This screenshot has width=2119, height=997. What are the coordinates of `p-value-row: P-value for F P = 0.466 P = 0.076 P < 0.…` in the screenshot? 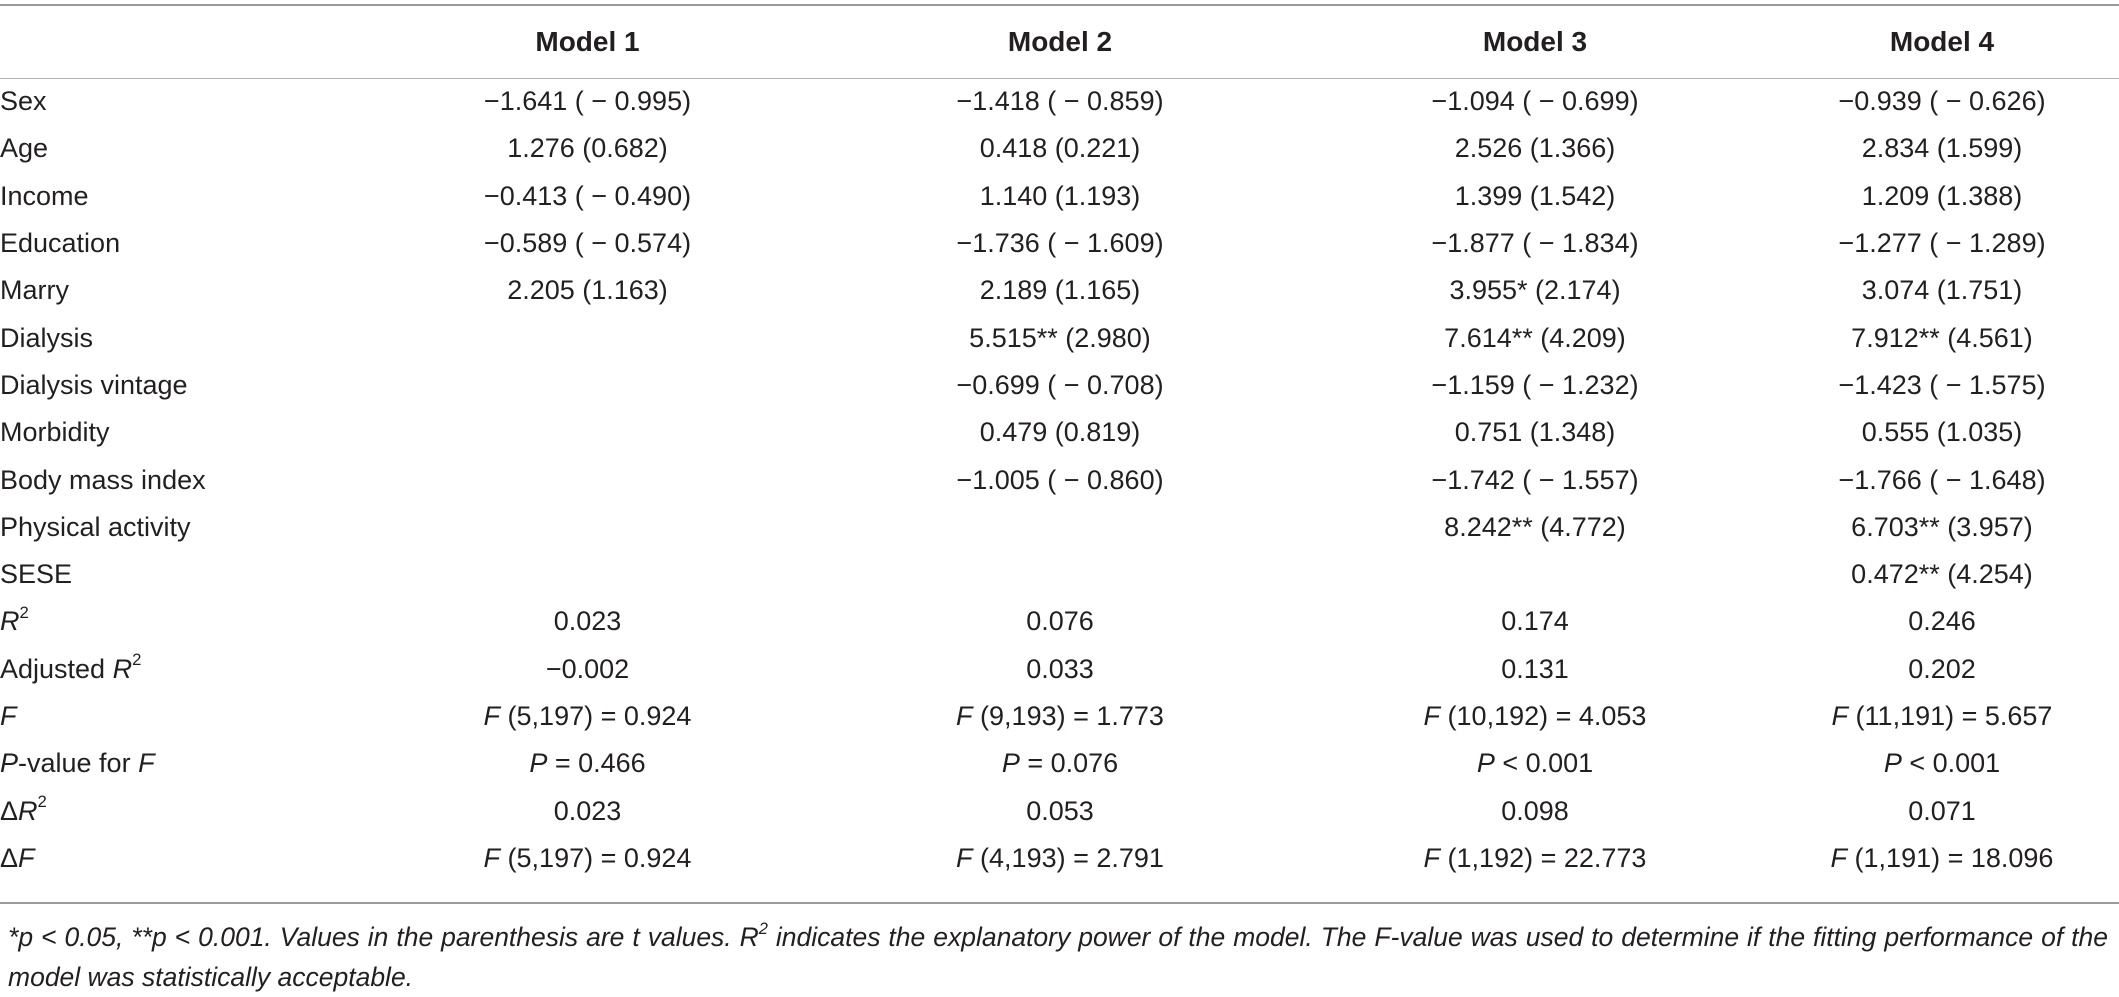 It's located at (1059, 763).